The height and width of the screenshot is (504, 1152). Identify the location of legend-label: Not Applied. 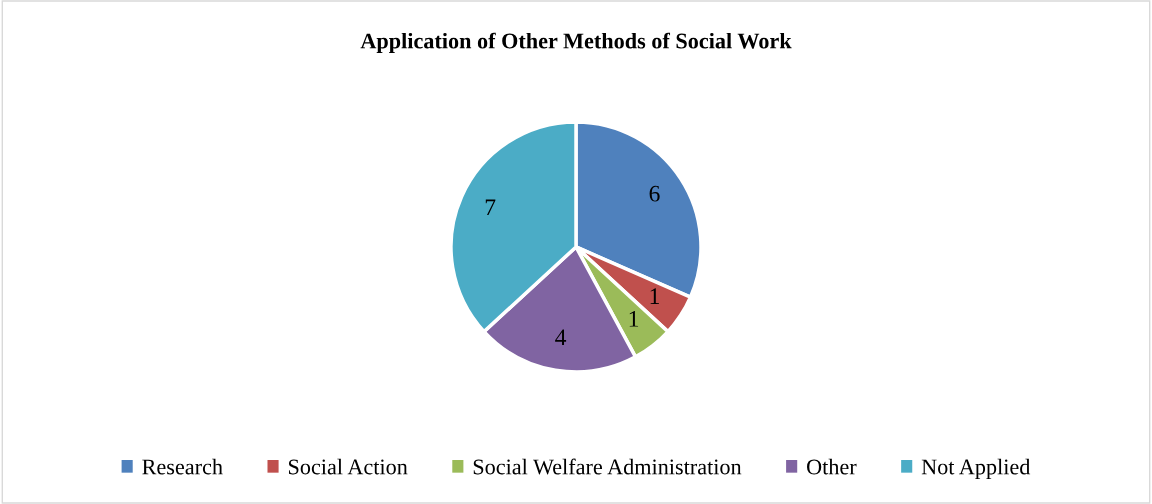
(976, 468).